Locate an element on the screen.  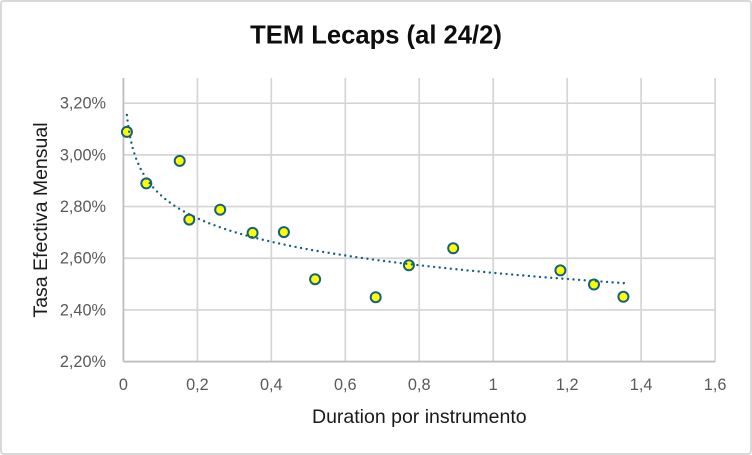
svg-text: 2,20% is located at coordinates (83, 362).